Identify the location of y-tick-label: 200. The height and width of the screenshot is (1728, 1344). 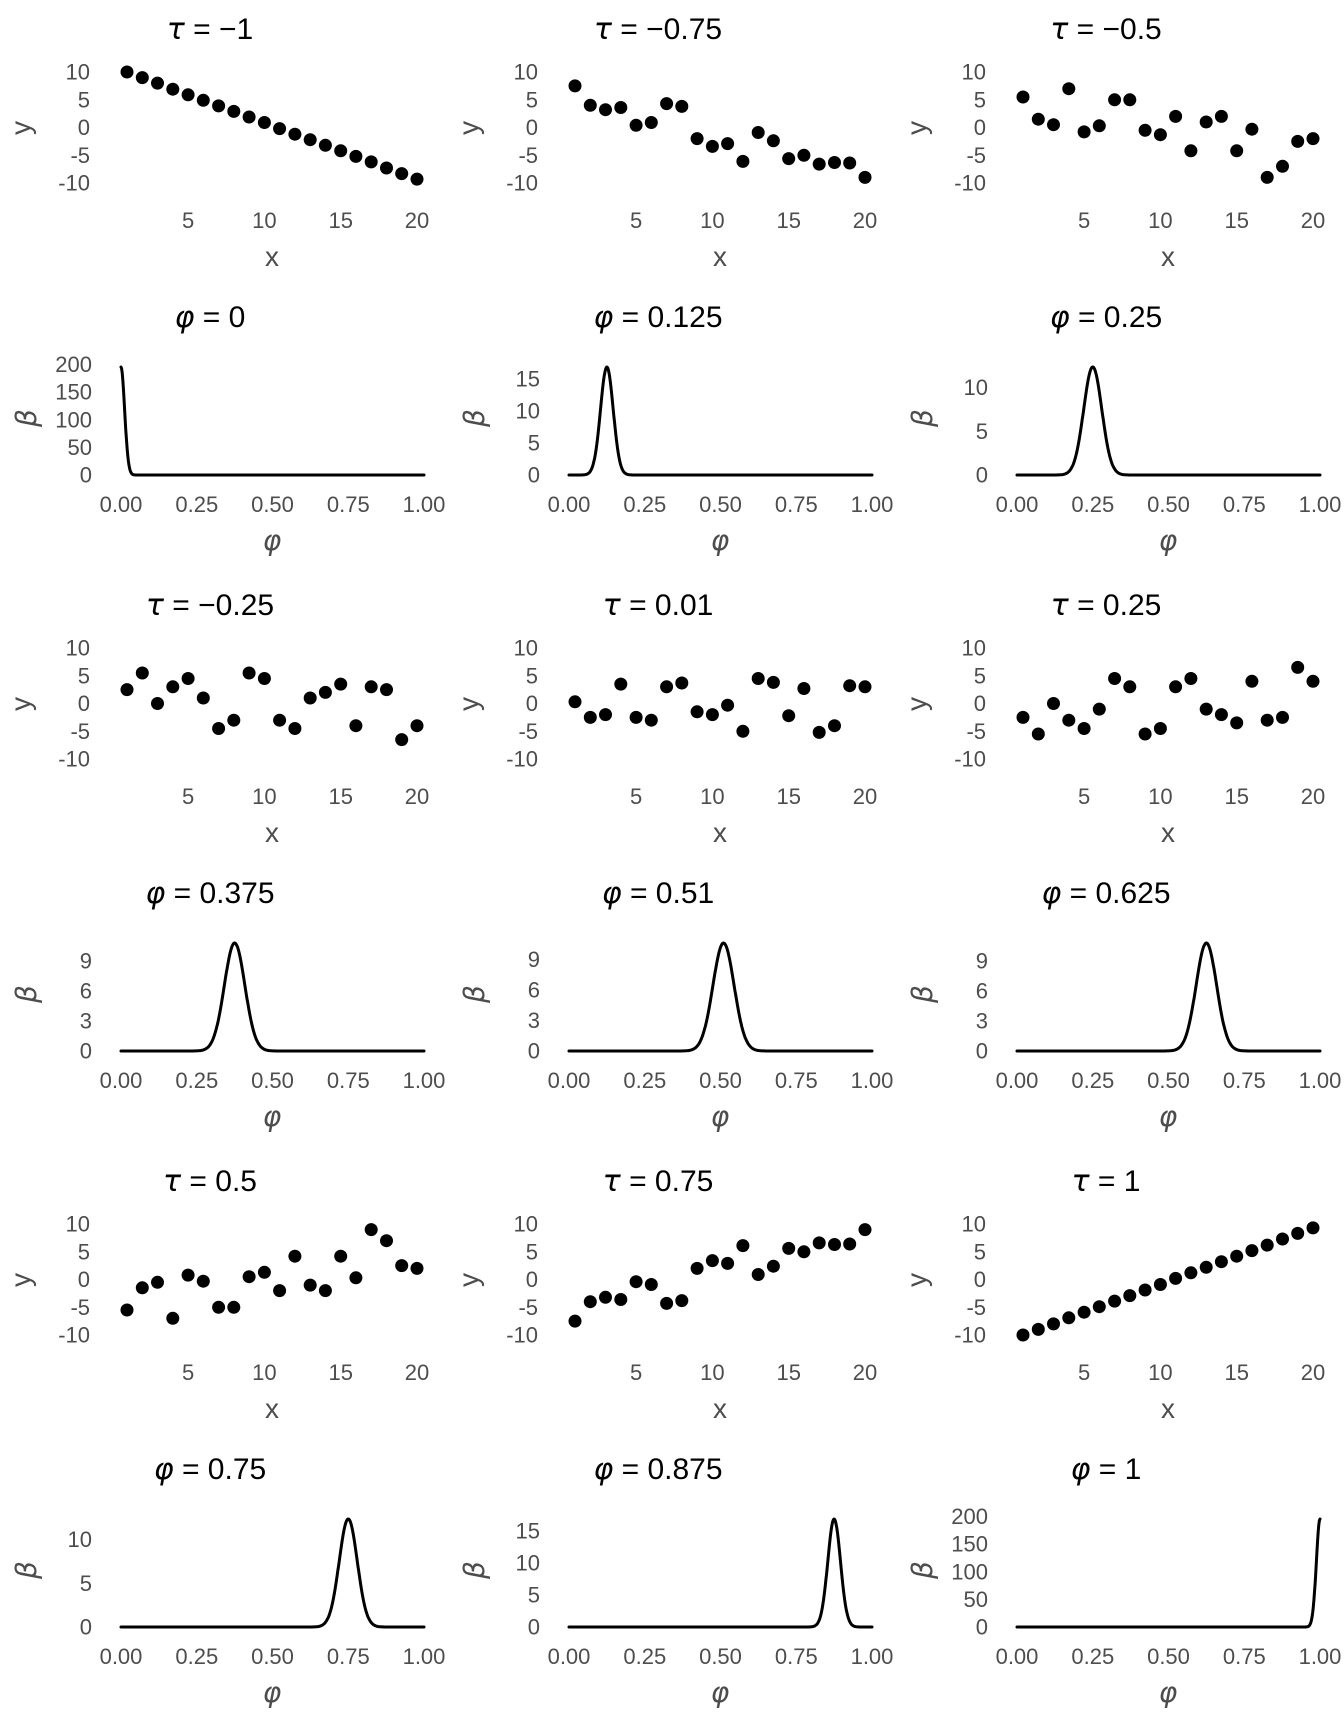
(73, 364).